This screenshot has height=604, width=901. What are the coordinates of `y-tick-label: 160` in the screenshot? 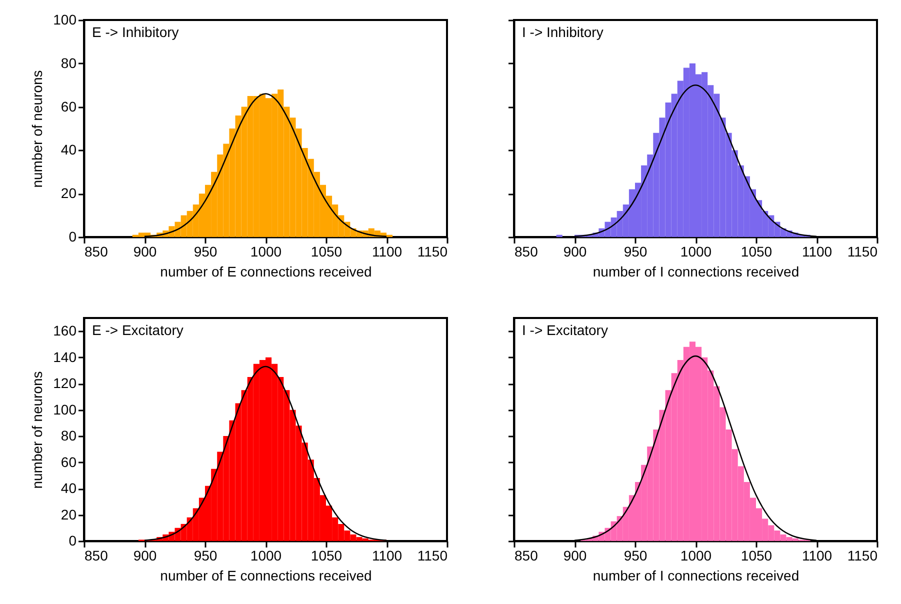 It's located at (65, 330).